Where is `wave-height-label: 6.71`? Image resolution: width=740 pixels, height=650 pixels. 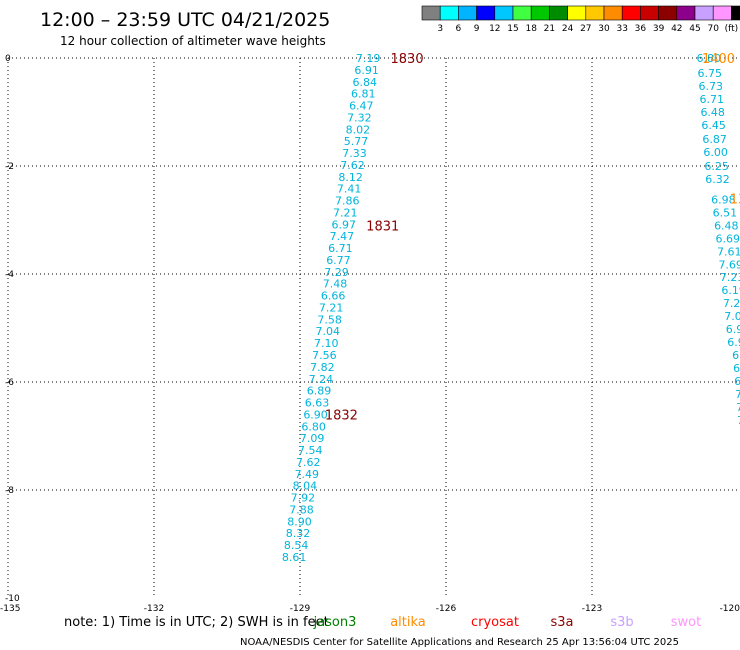
wave-height-label: 6.71 is located at coordinates (340, 248).